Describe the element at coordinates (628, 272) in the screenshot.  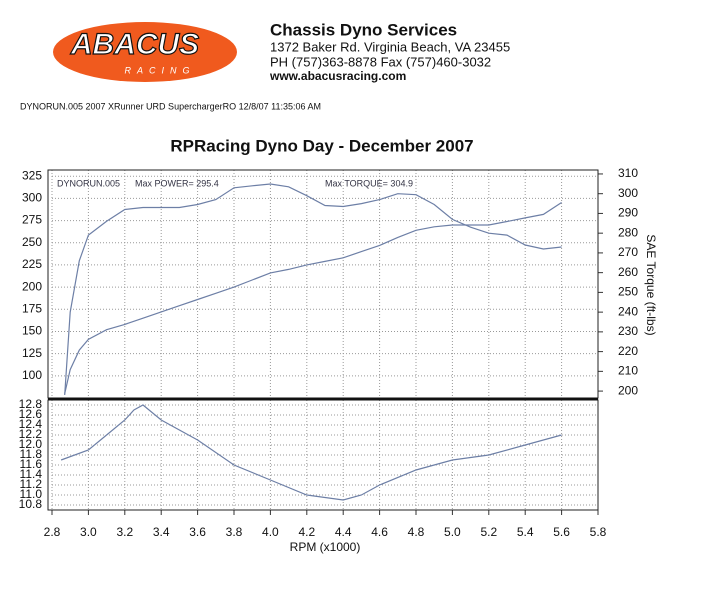
I see `y2-tick-label: 260` at that location.